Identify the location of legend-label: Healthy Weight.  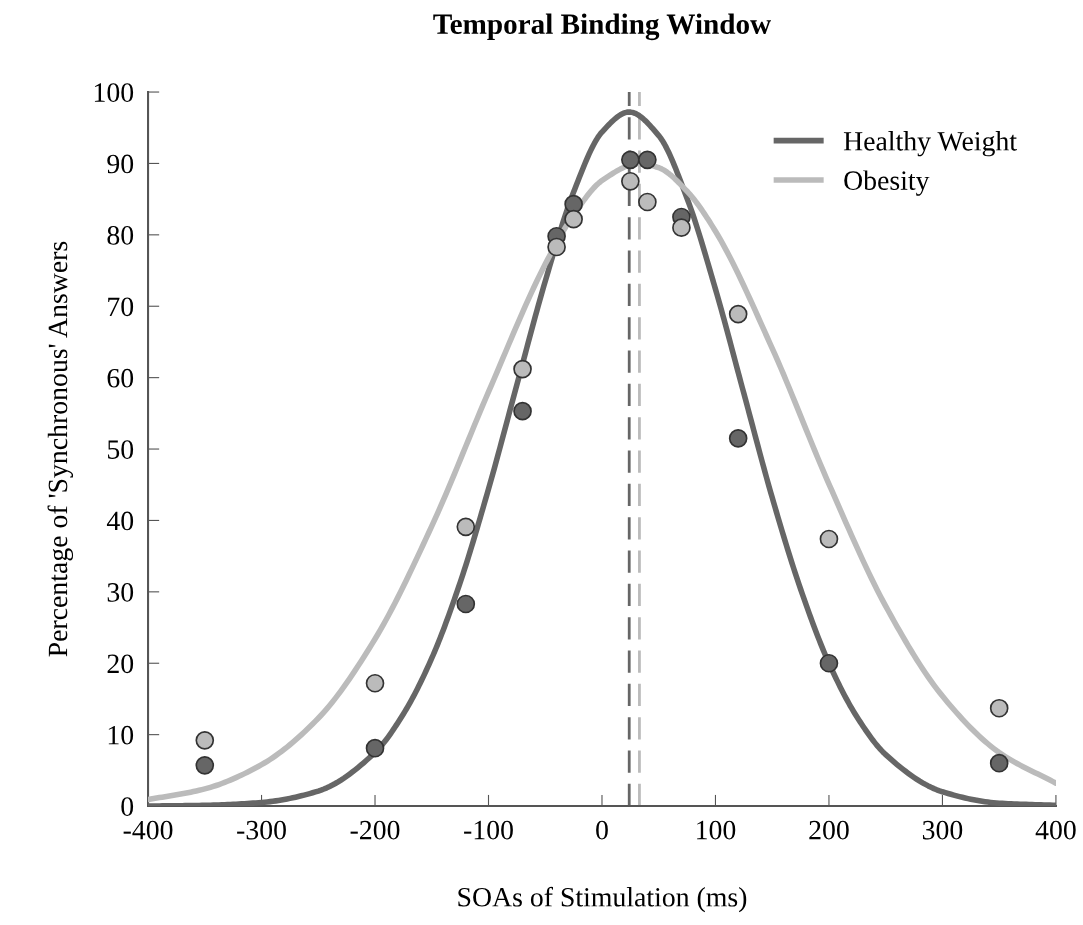
(930, 144).